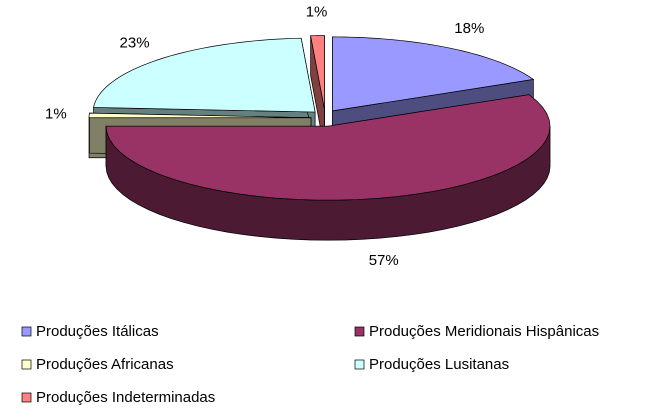 Image resolution: width=672 pixels, height=414 pixels. What do you see at coordinates (469, 28) in the screenshot?
I see `data-label: 18%` at bounding box center [469, 28].